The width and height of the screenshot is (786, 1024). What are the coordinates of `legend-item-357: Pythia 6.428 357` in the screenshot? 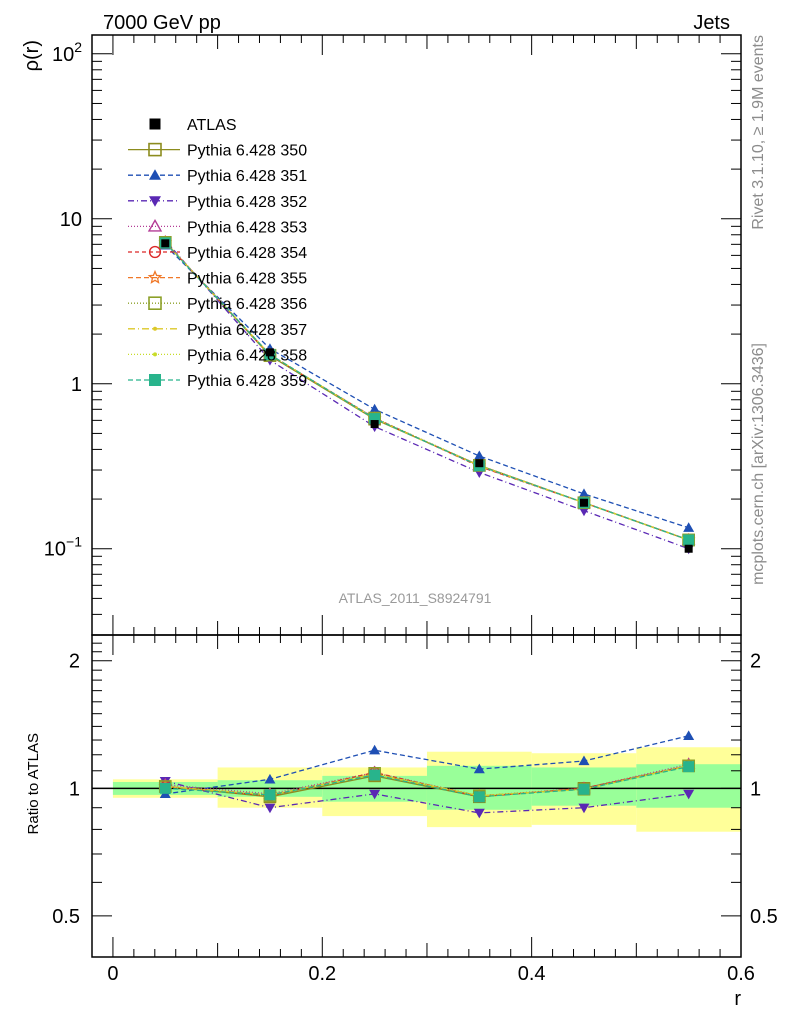 It's located at (217, 330).